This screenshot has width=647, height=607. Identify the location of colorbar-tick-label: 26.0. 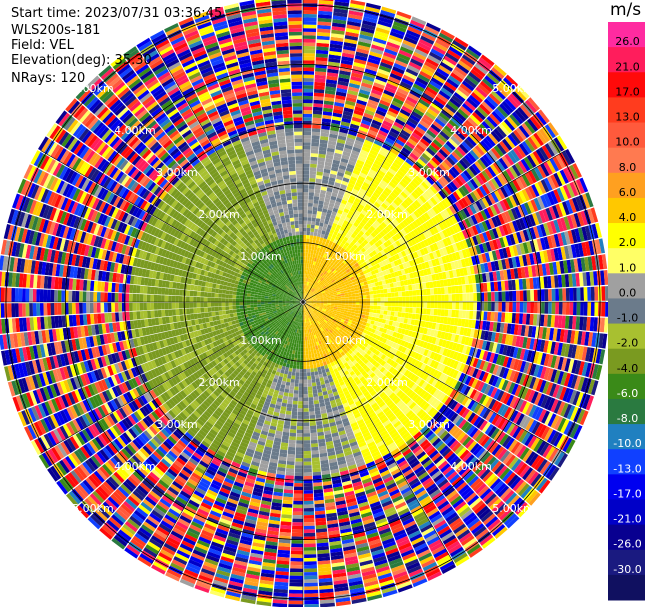
(627, 41).